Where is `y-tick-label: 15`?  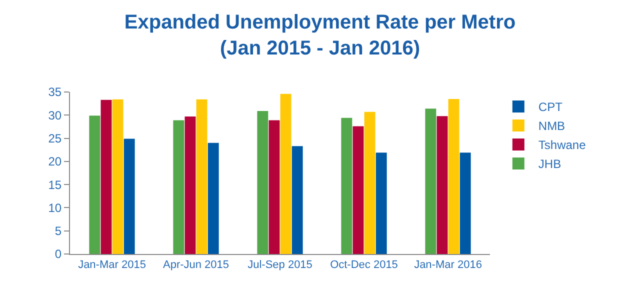 y-tick-label: 15 is located at coordinates (55, 185).